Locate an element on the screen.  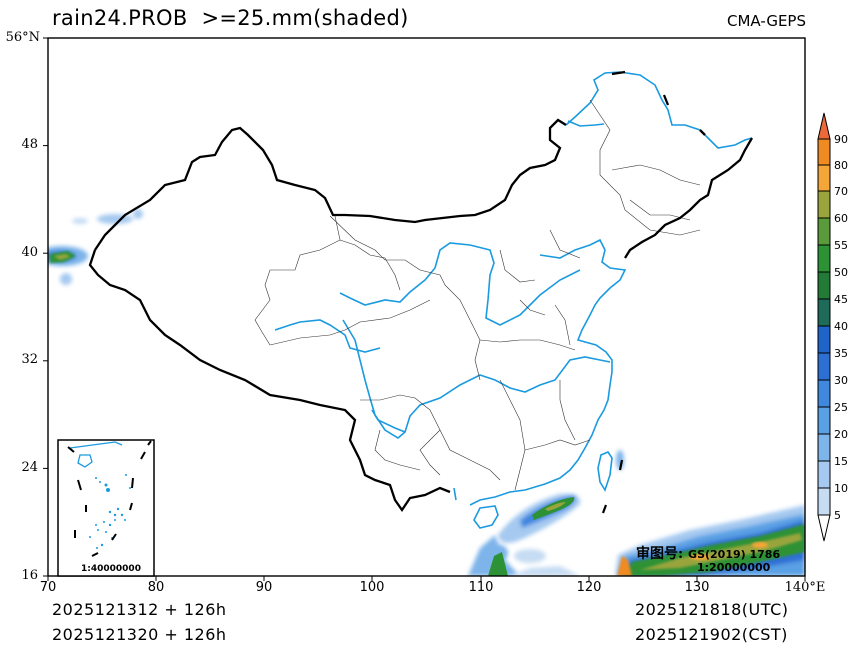
approval-code: GS(2019) 1786 is located at coordinates (734, 554).